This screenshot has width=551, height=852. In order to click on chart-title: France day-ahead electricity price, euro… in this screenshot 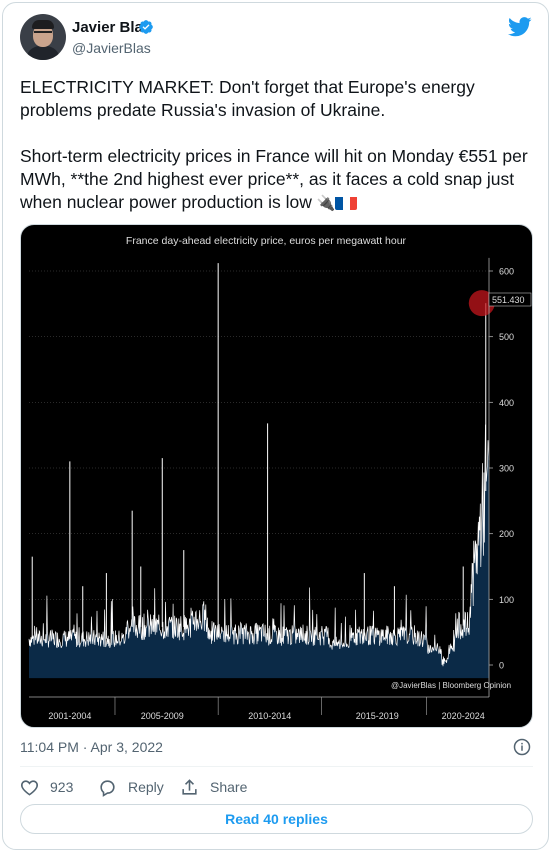, I will do `click(266, 241)`.